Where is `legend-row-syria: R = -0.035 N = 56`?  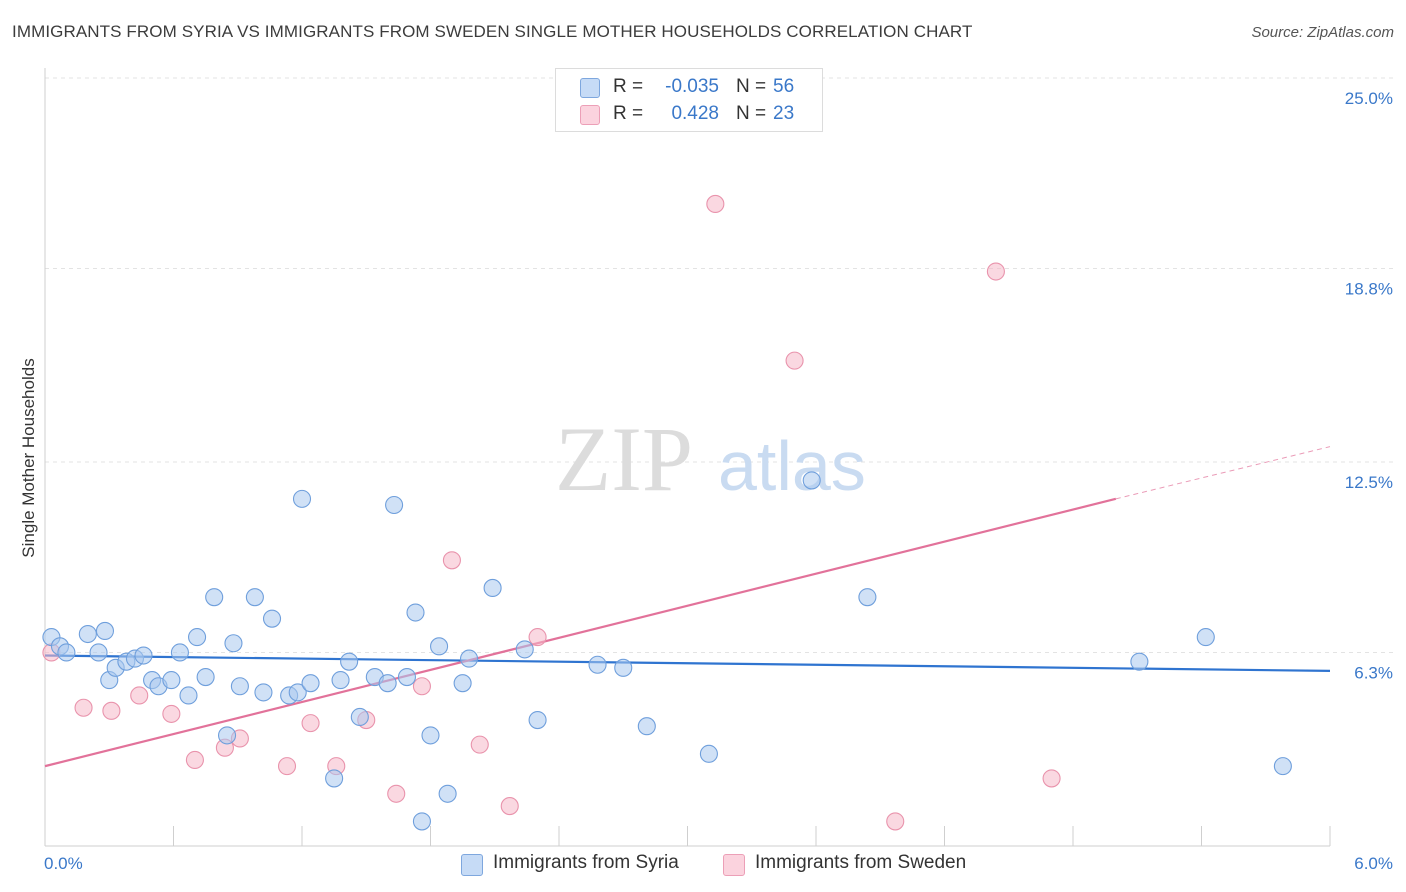
legend-row-syria: R = -0.035 N = 56 is located at coordinates (689, 87).